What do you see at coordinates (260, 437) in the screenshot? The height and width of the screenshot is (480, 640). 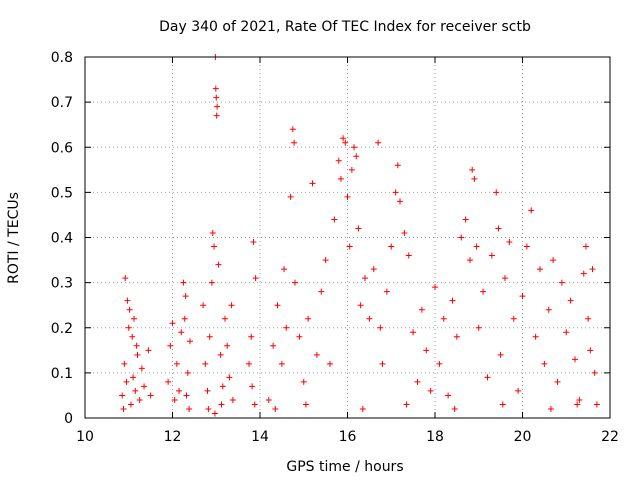 I see `x-tick-label: 14` at bounding box center [260, 437].